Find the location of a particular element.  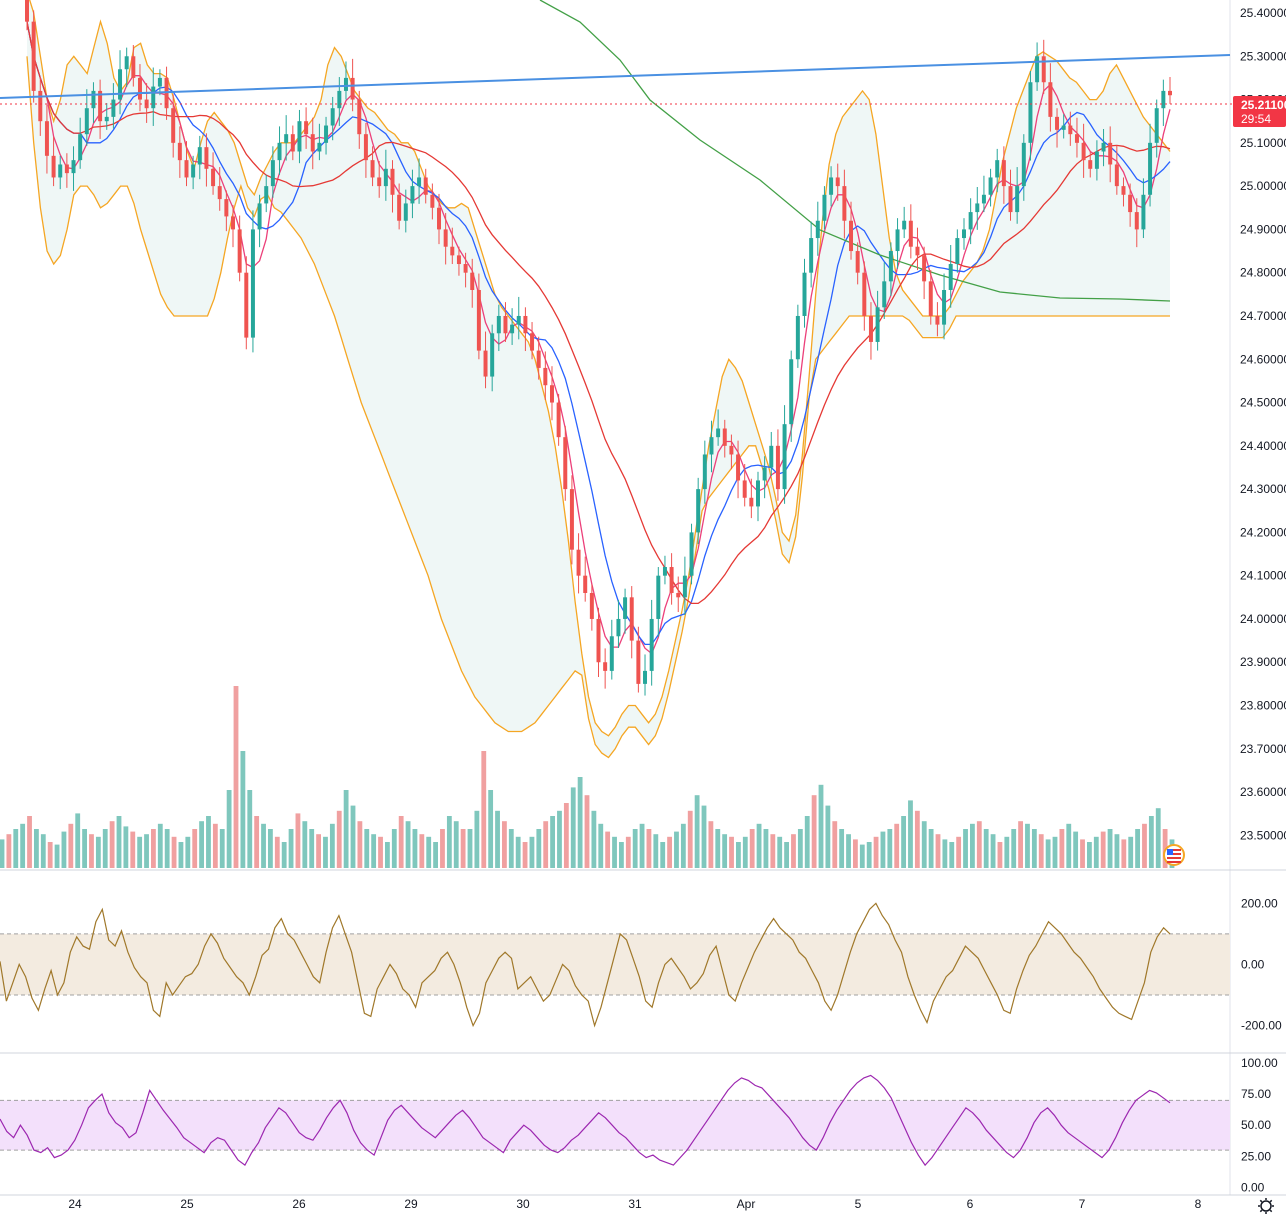

time-tick-label: 8 is located at coordinates (1198, 1204).